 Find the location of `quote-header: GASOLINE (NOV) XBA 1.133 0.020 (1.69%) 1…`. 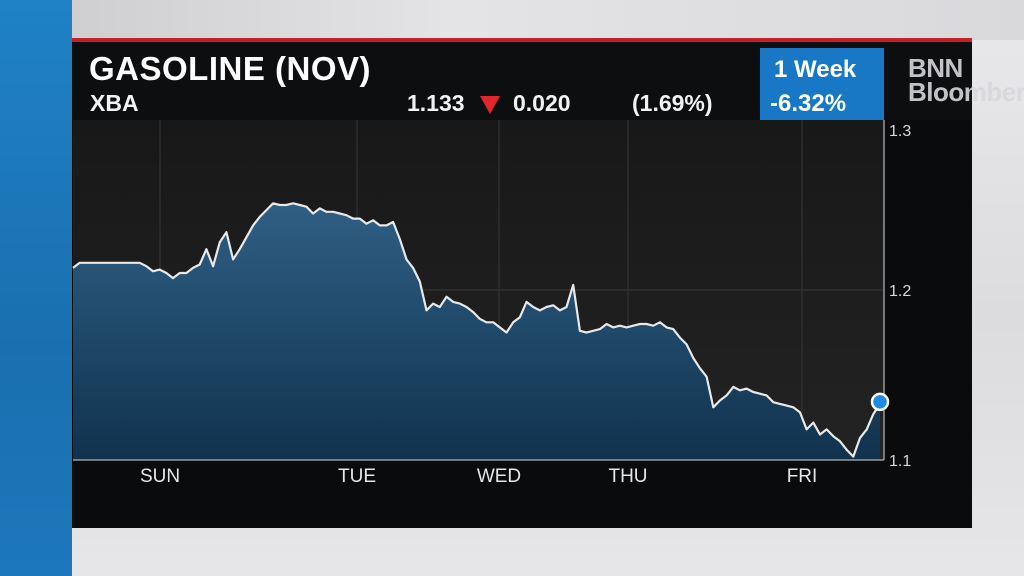

quote-header: GASOLINE (NOV) XBA 1.133 0.020 (1.69%) 1… is located at coordinates (522, 83).